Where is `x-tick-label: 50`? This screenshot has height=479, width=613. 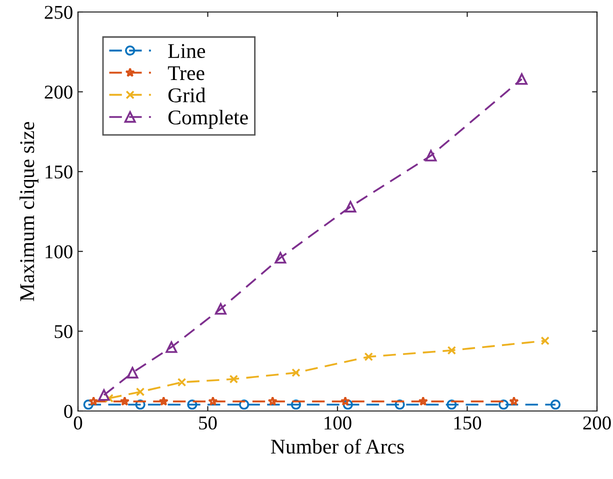
x-tick-label: 50 is located at coordinates (208, 423).